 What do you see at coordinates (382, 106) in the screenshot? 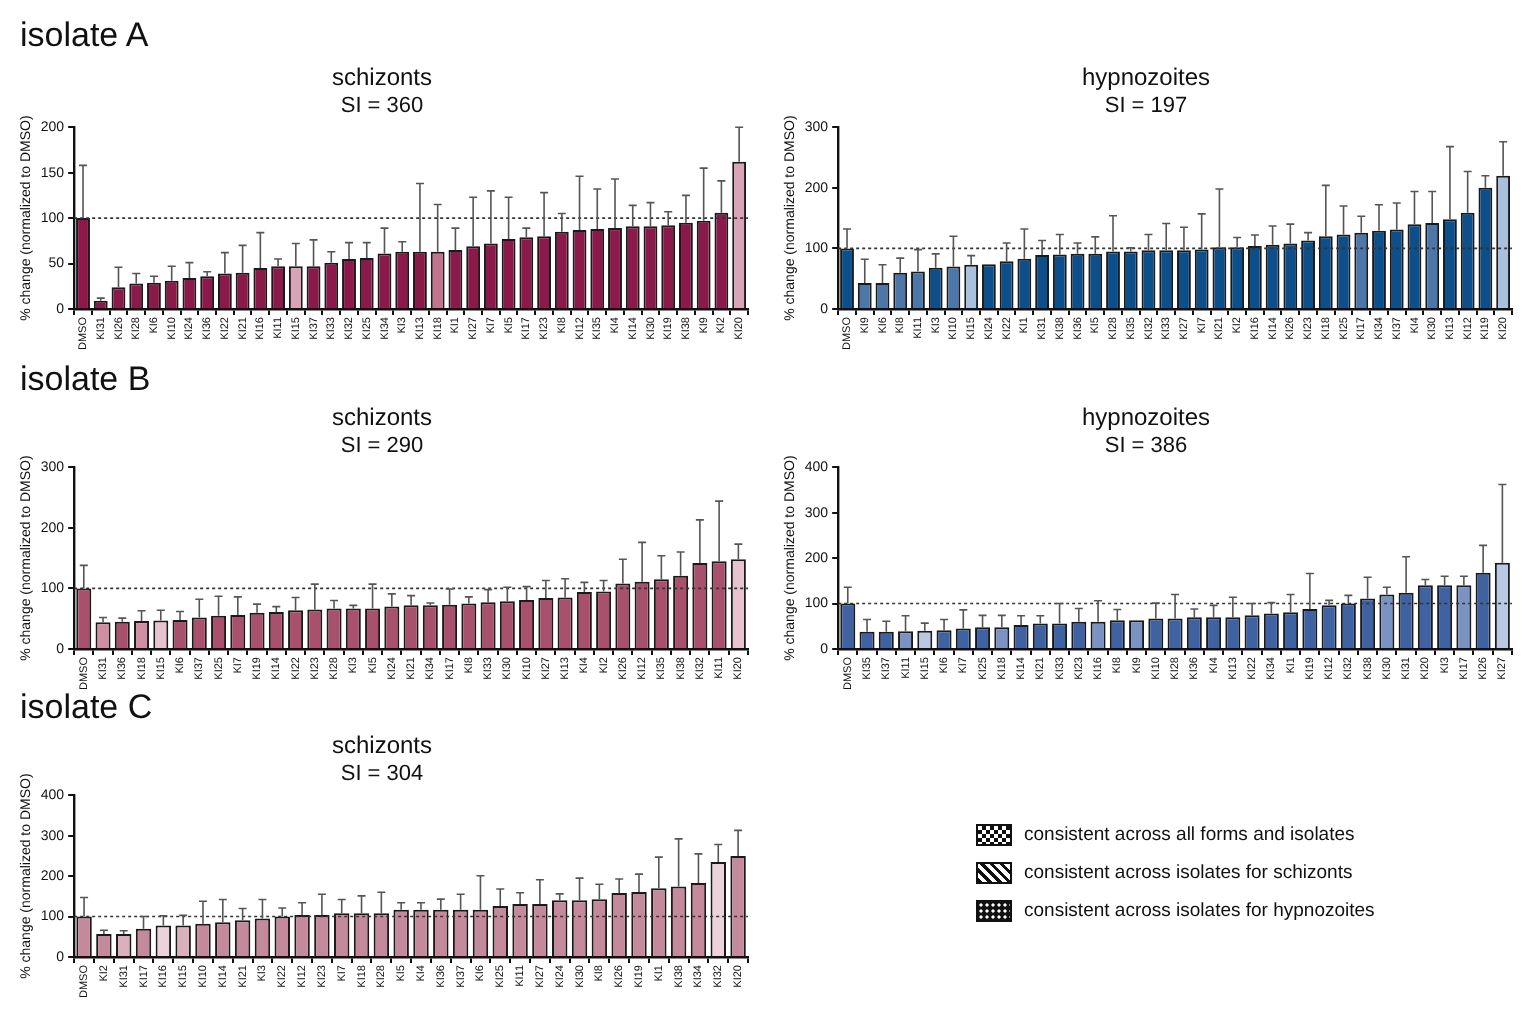
I see `chart-subtitle: SI = 360` at bounding box center [382, 106].